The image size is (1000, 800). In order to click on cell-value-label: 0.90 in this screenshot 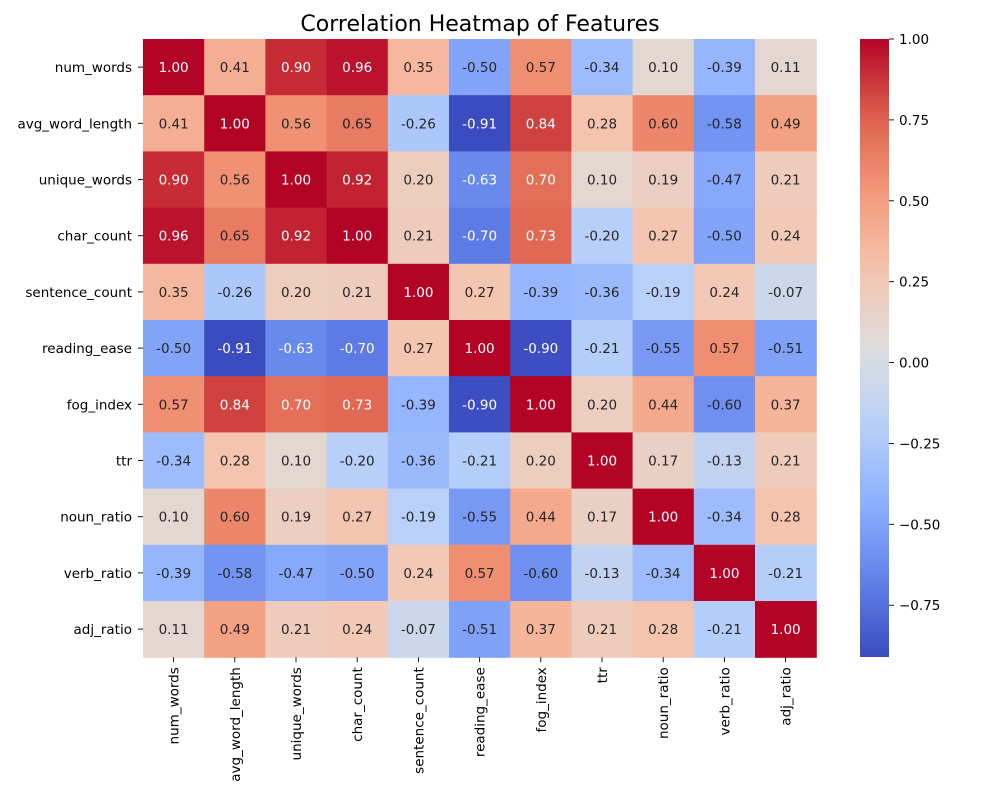, I will do `click(296, 68)`.